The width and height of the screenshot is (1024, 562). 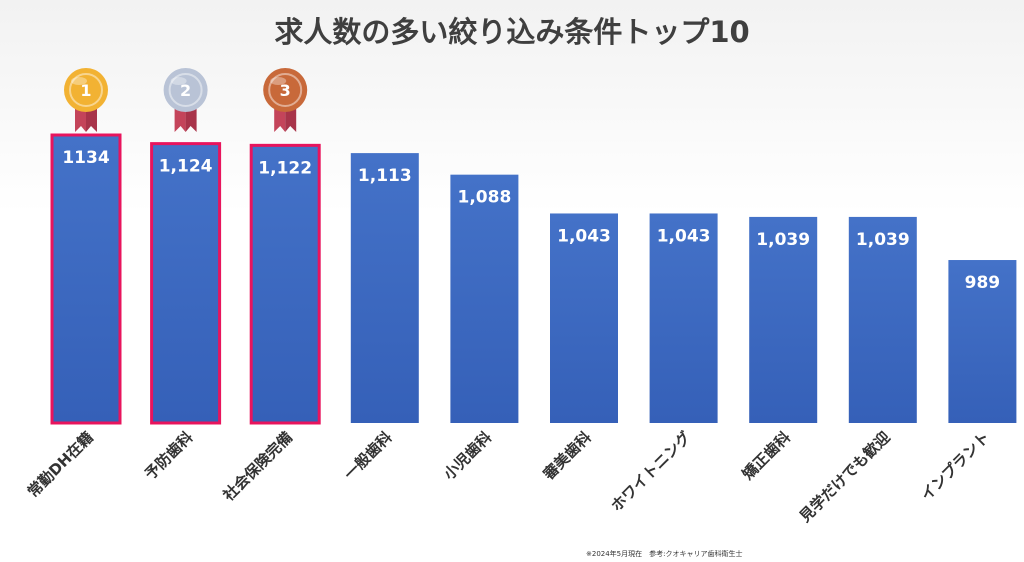 What do you see at coordinates (664, 553) in the screenshot?
I see `footnote: ※2024年5月現在 参考:クオキャリア歯科衛生士` at bounding box center [664, 553].